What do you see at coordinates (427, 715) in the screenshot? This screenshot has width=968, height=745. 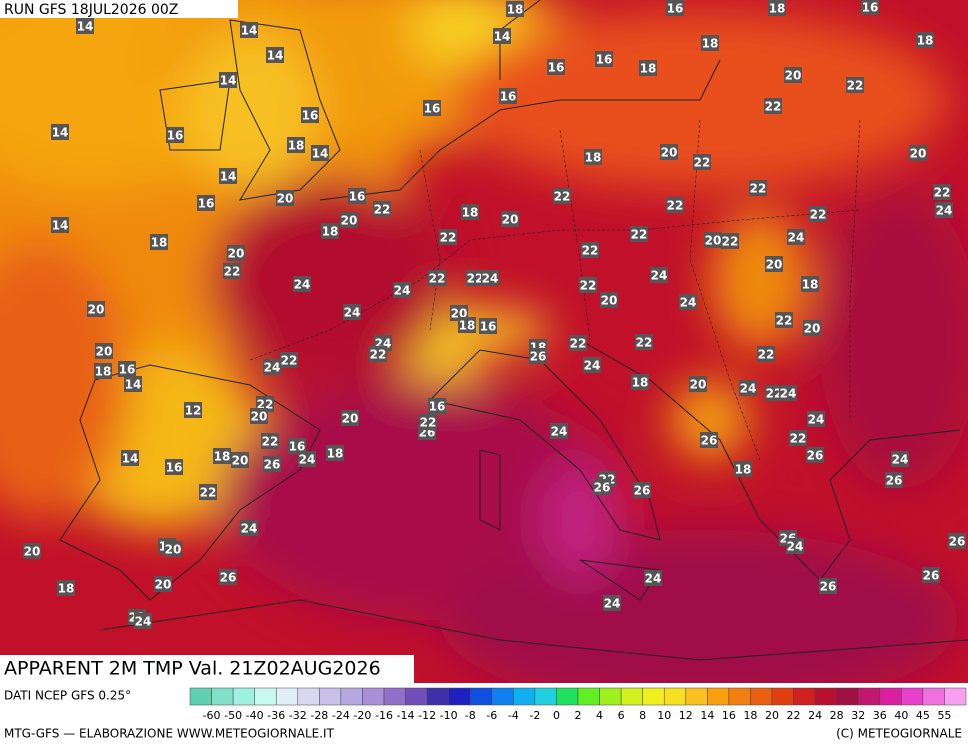 I see `scale-label: -12` at bounding box center [427, 715].